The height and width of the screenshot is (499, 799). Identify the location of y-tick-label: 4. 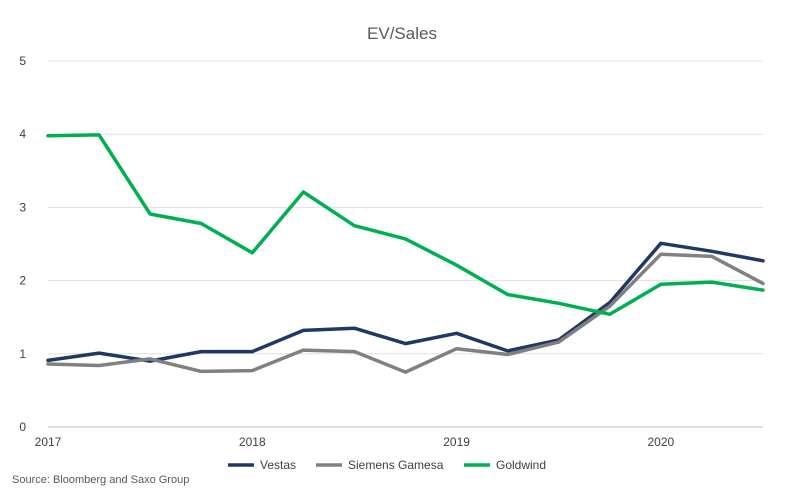
(22, 134).